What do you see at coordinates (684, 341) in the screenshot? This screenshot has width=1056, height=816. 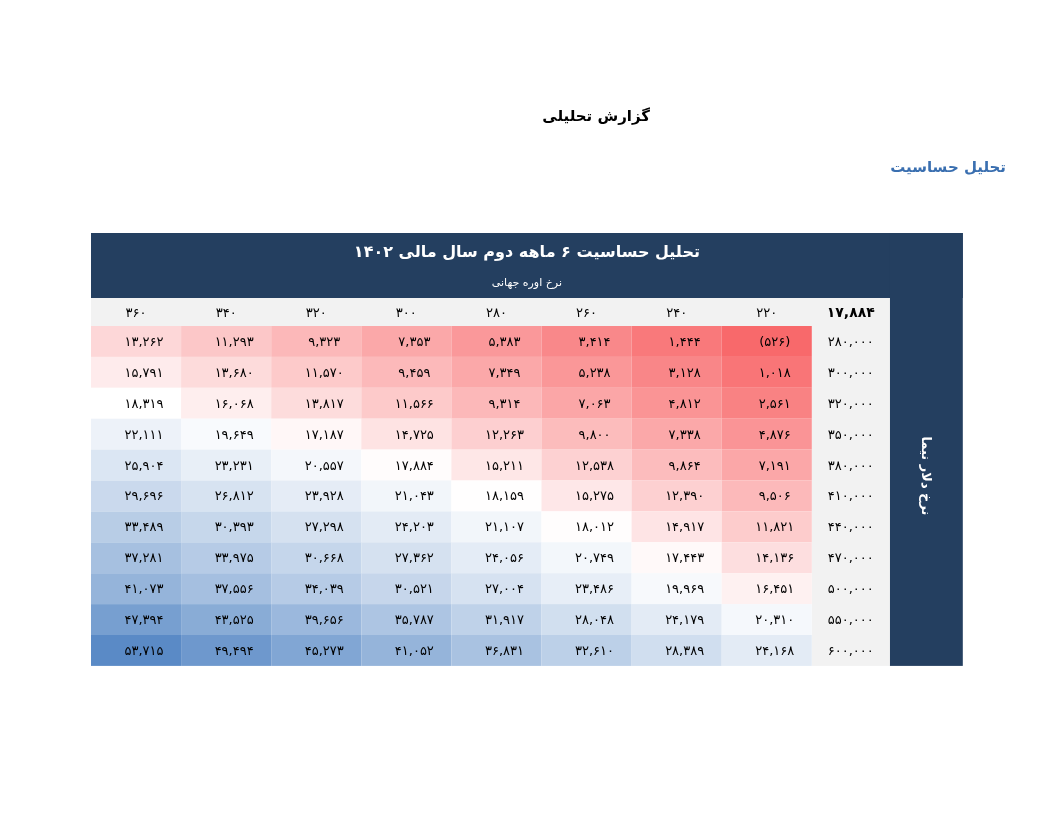 I see `data-label: ۱,۴۴۴` at bounding box center [684, 341].